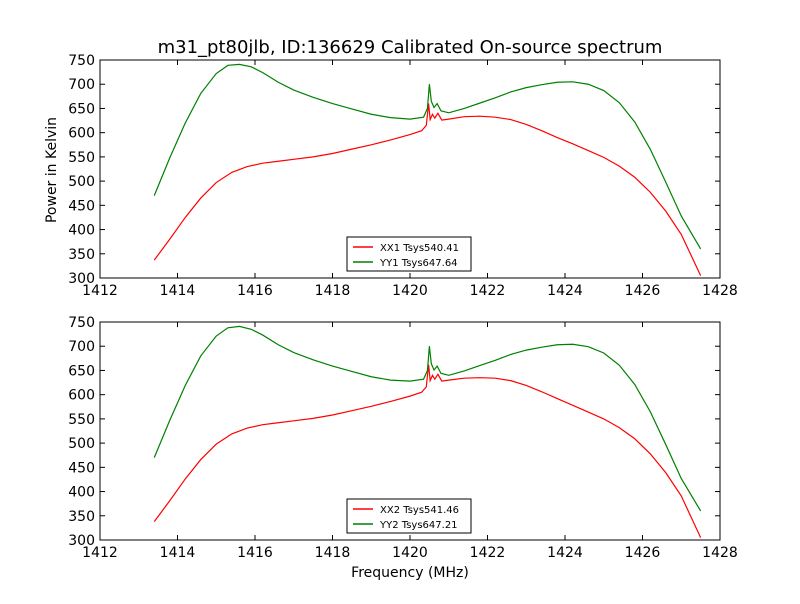 Image resolution: width=800 pixels, height=604 pixels. Describe the element at coordinates (81, 279) in the screenshot. I see `top-y-tick-label: 300` at that location.